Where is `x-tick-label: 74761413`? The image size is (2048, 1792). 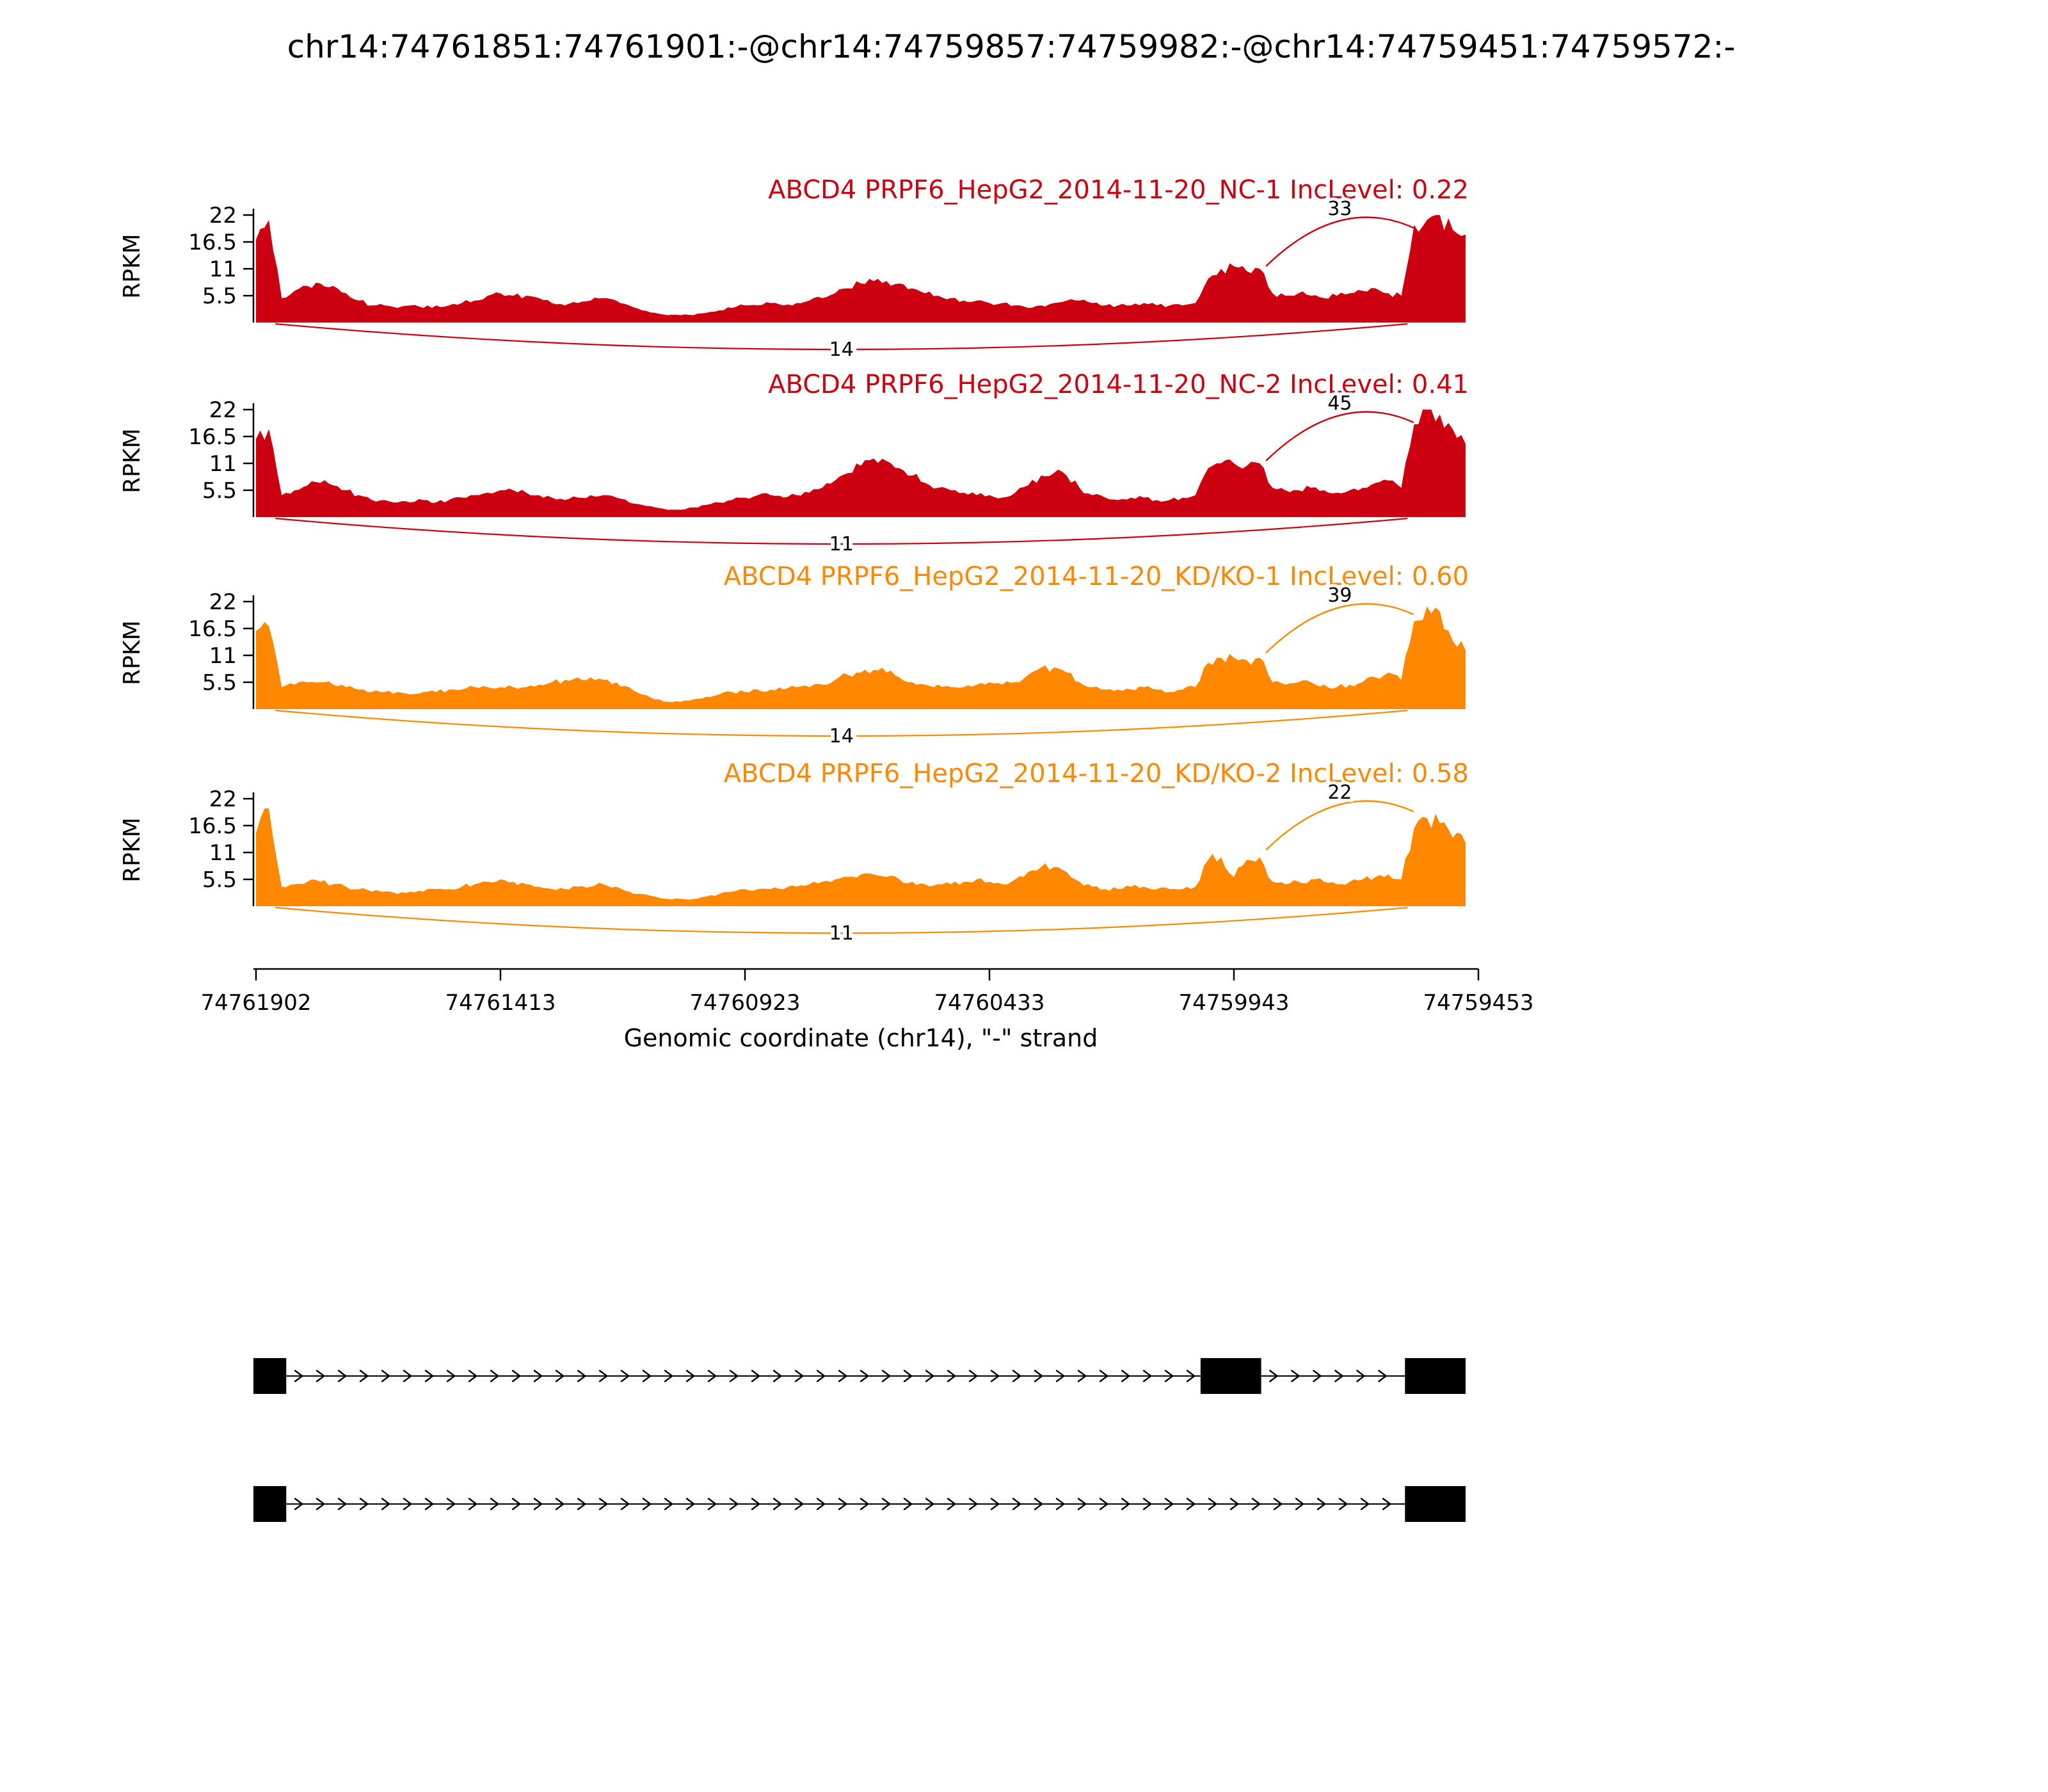 x-tick-label: 74761413 is located at coordinates (500, 1003).